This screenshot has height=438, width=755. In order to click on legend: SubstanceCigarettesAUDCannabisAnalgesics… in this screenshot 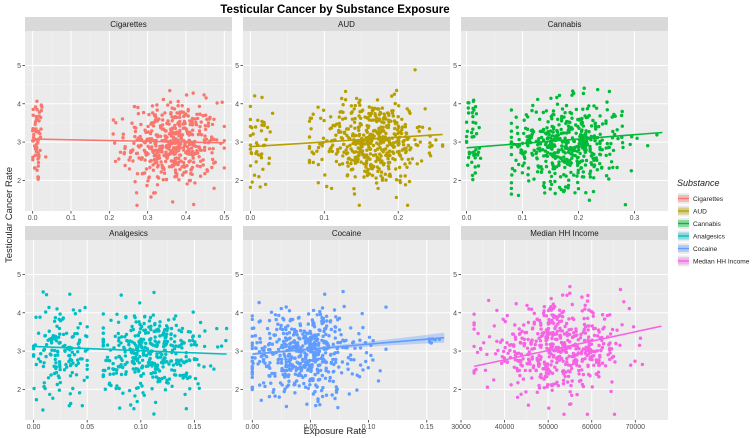, I will do `click(713, 222)`.